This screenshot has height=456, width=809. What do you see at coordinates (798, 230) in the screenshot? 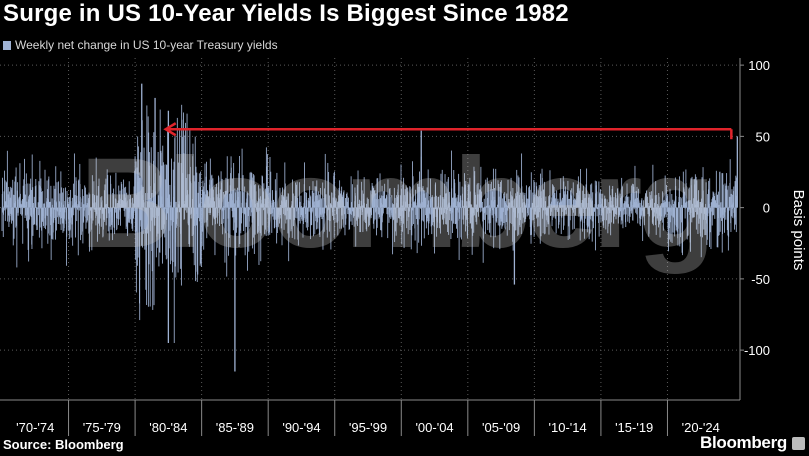
I see `y-axis-label: Basis points` at bounding box center [798, 230].